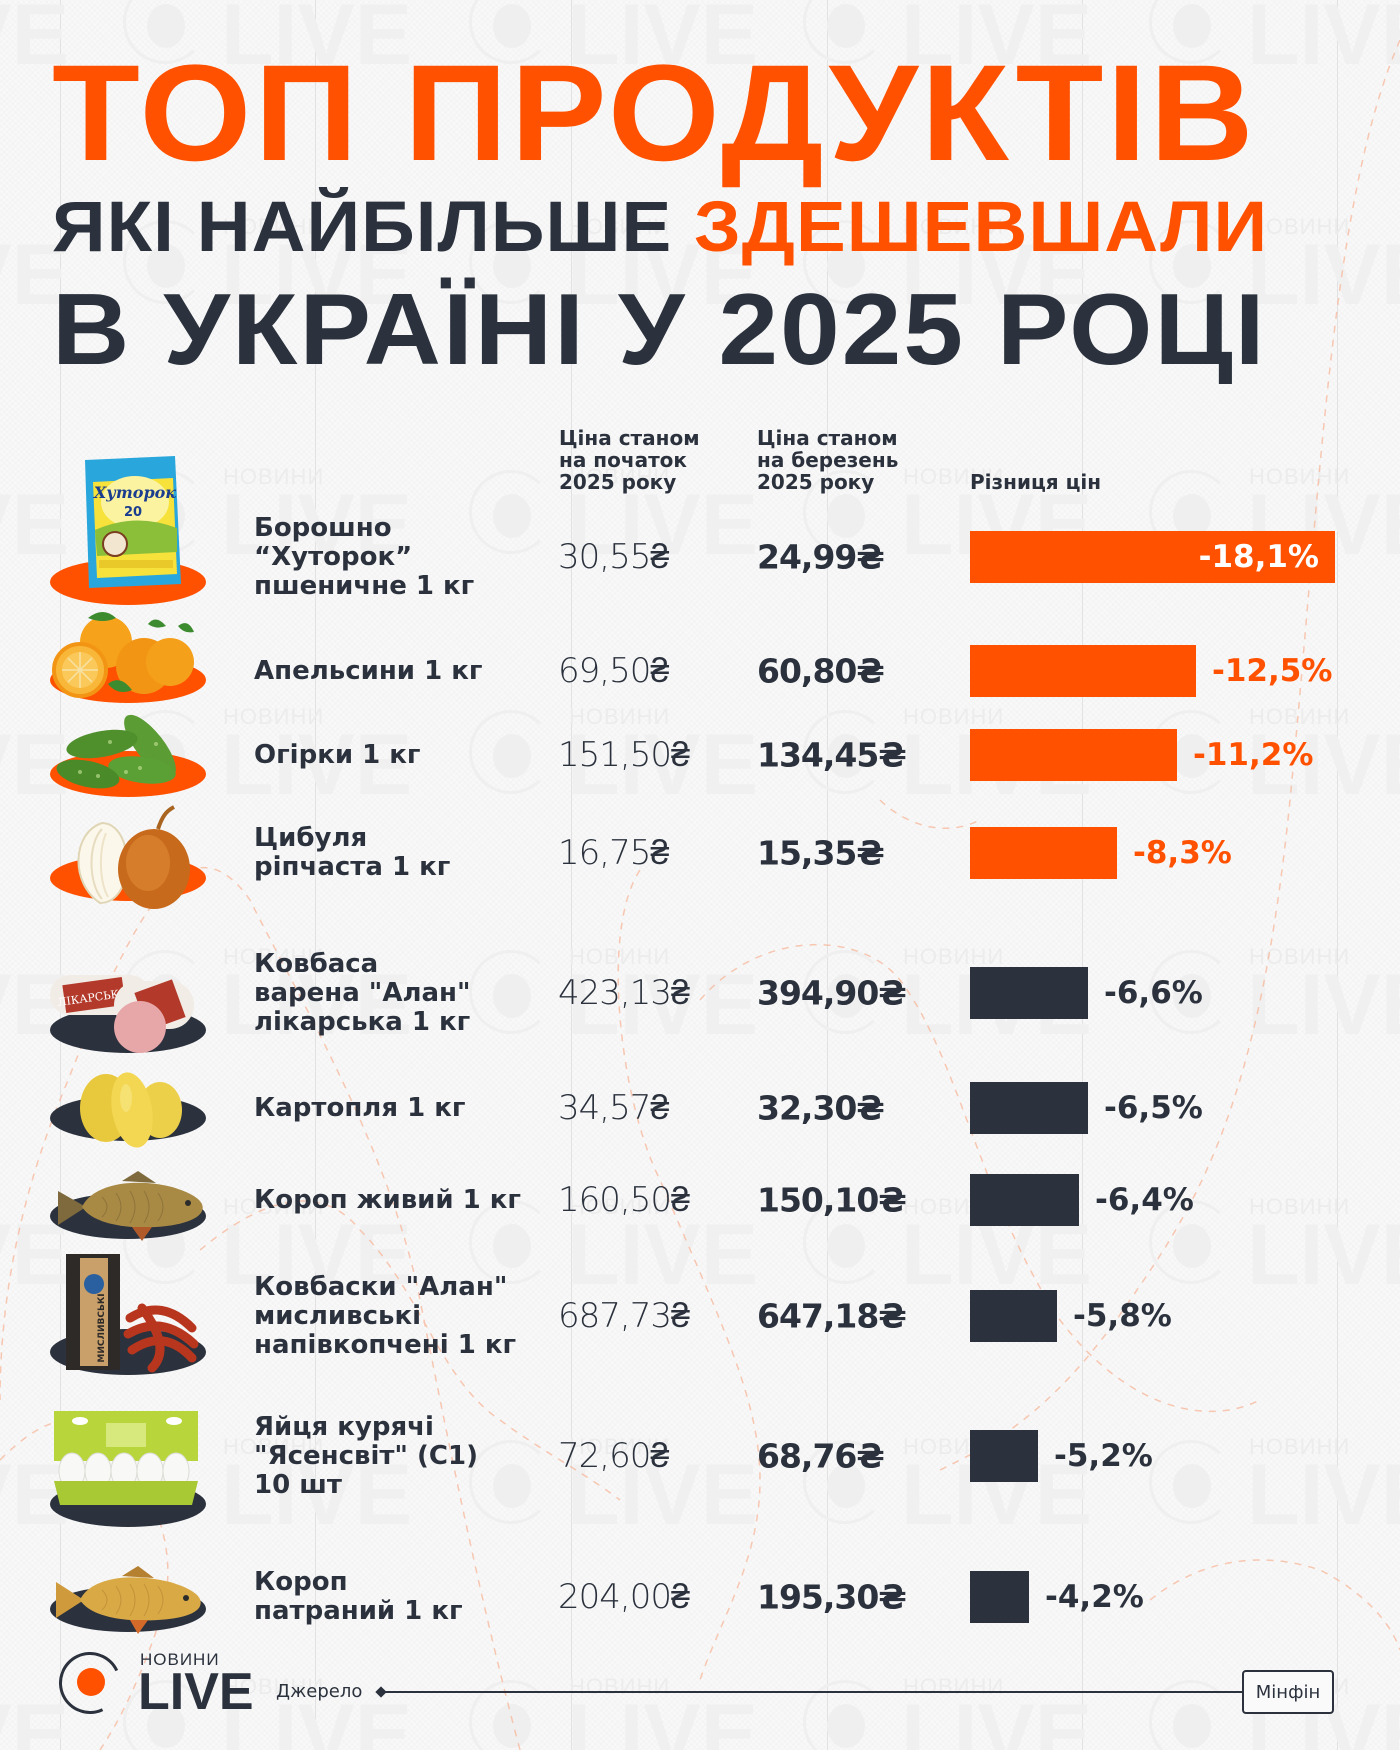 The image size is (1400, 1750). I want to click on logo-big-text: LIVE, so click(196, 1692).